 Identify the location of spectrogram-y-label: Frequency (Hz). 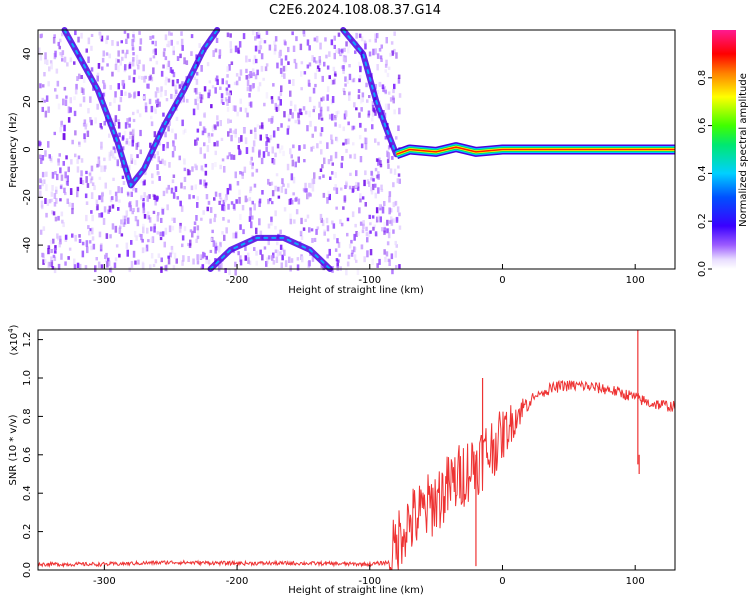
(13, 150).